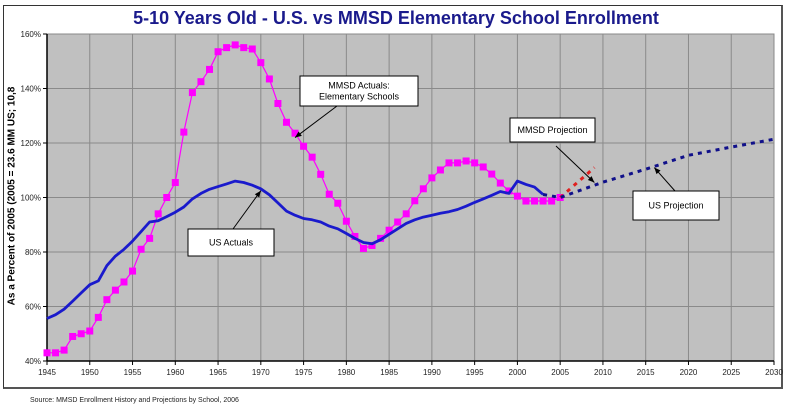 The image size is (792, 412). I want to click on x-tick-label: 2005, so click(560, 372).